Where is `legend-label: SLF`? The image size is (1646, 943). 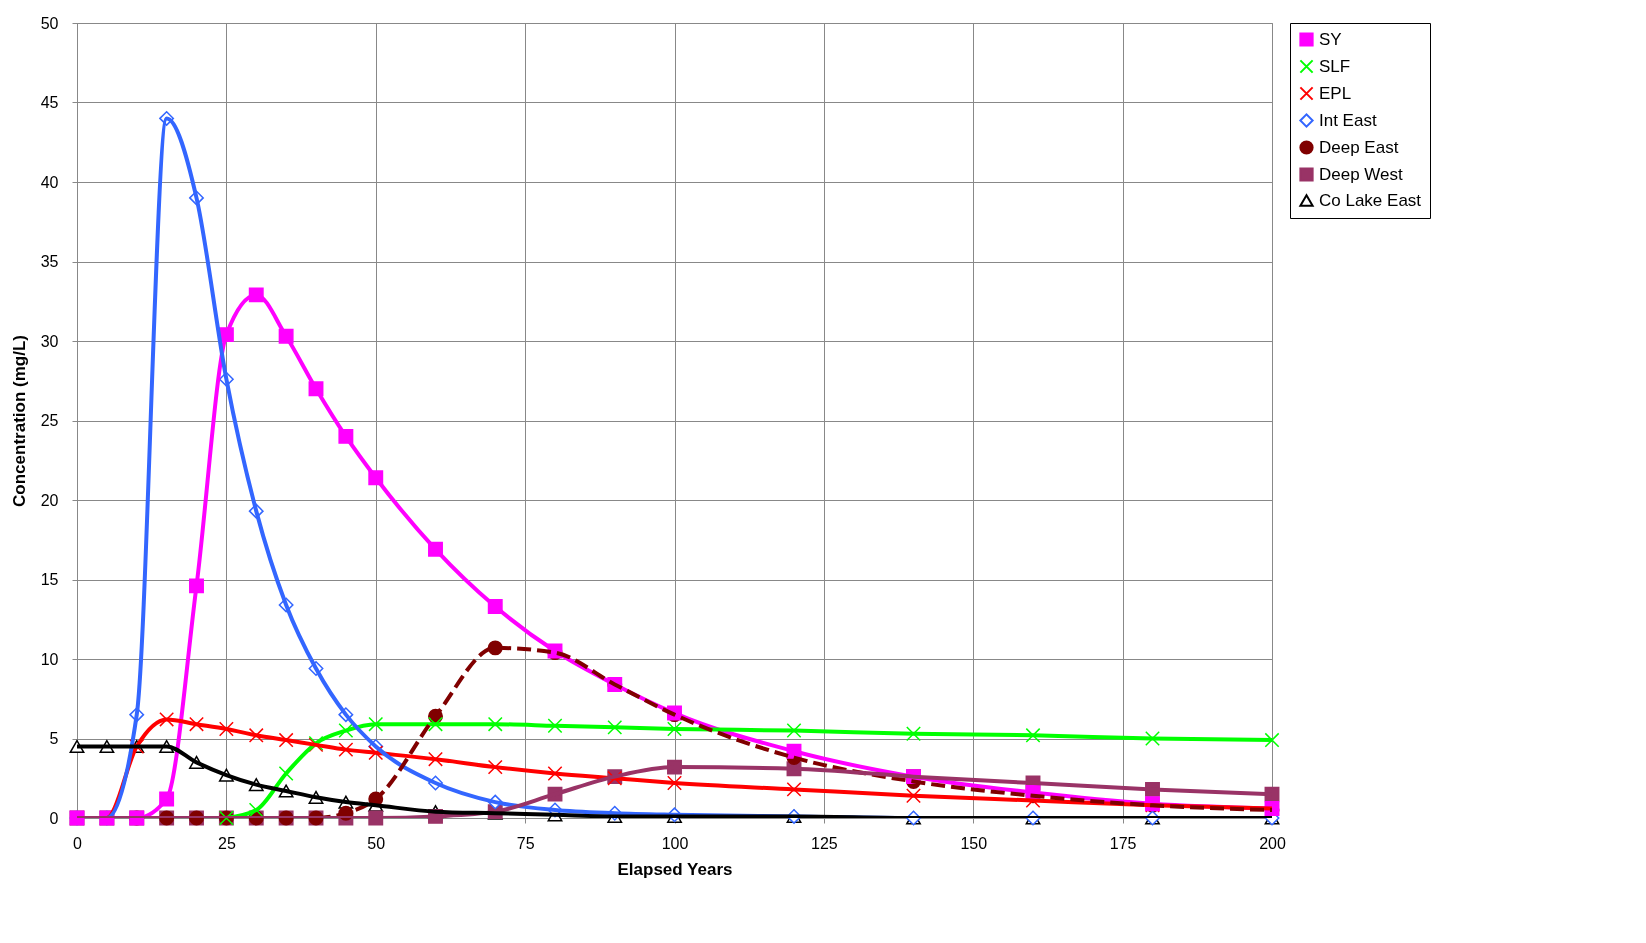 legend-label: SLF is located at coordinates (1335, 66).